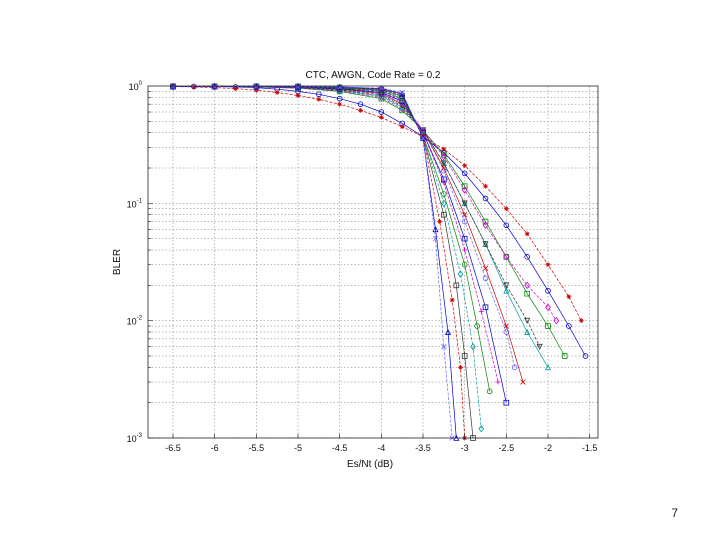  Describe the element at coordinates (136, 86) in the screenshot. I see `y-tick-label: 10⁰` at that location.